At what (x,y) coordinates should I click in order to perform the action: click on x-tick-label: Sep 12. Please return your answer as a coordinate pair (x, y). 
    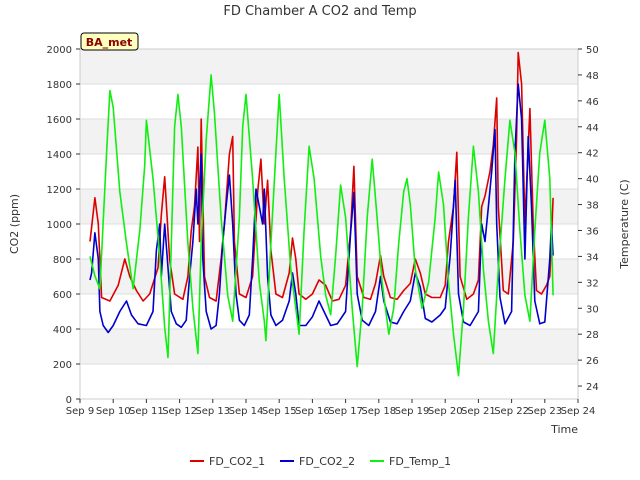
    Looking at the image, I should click on (179, 411).